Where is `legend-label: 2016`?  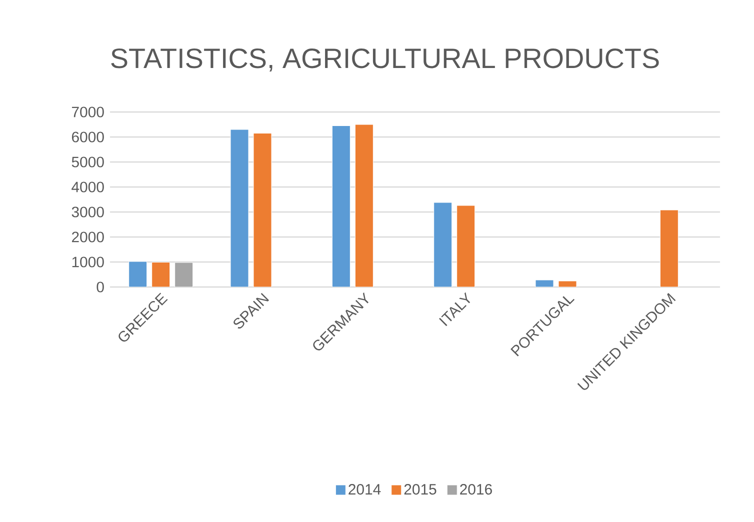 legend-label: 2016 is located at coordinates (476, 489).